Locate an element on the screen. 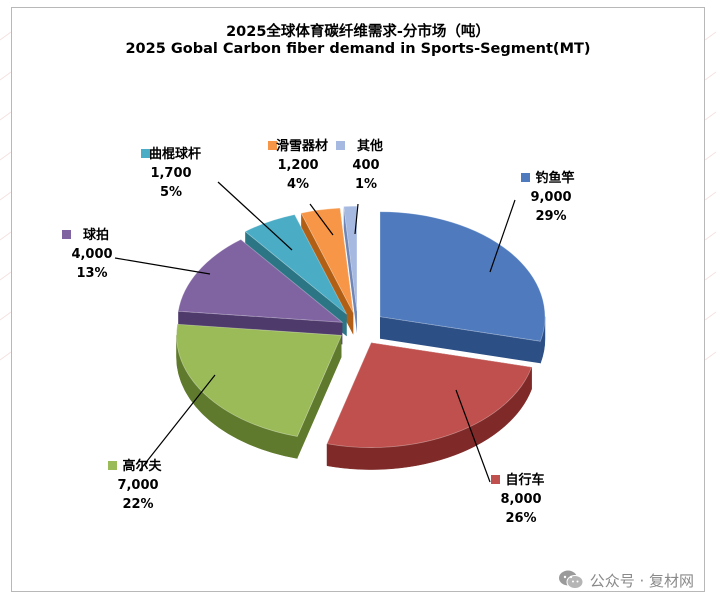 The width and height of the screenshot is (716, 605). slice-label-value: 4,000 is located at coordinates (91, 254).